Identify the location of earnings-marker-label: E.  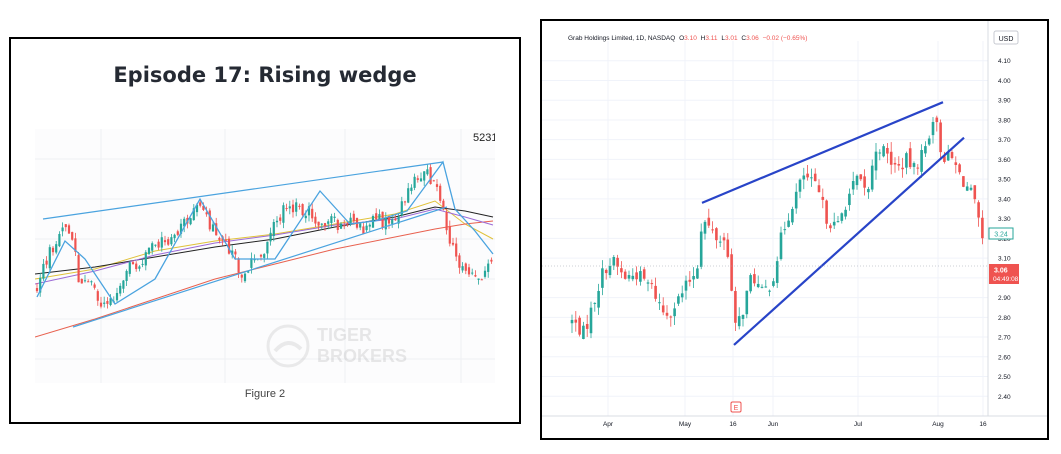
(736, 408).